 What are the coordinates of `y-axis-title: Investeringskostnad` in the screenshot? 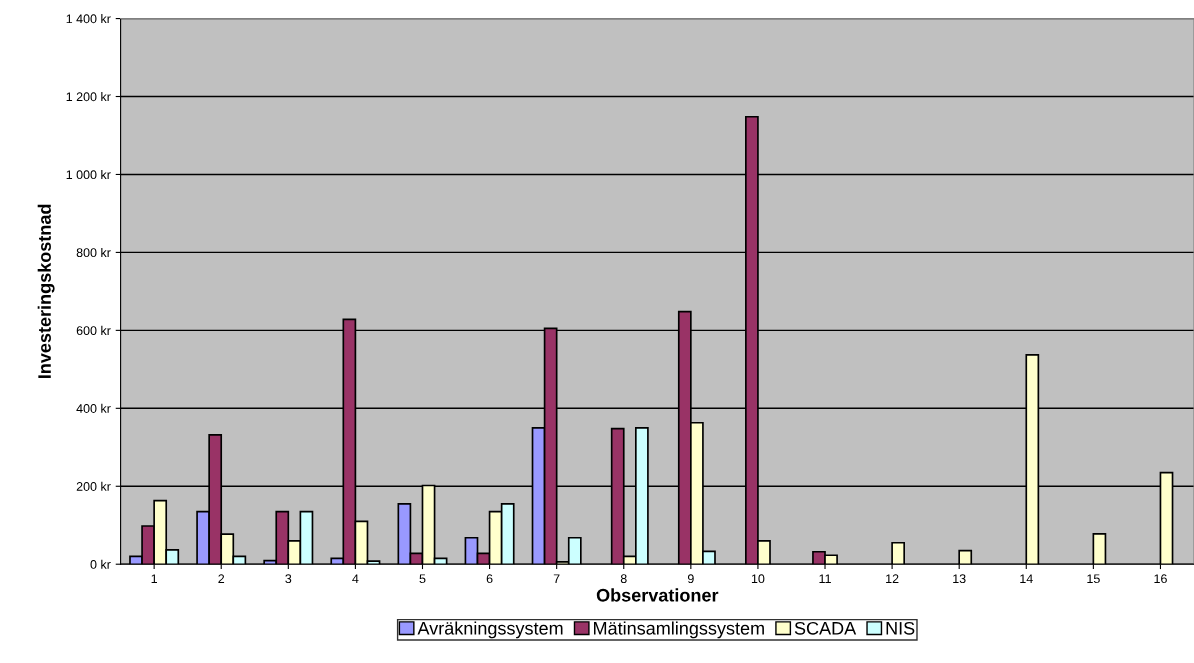 It's located at (46, 291).